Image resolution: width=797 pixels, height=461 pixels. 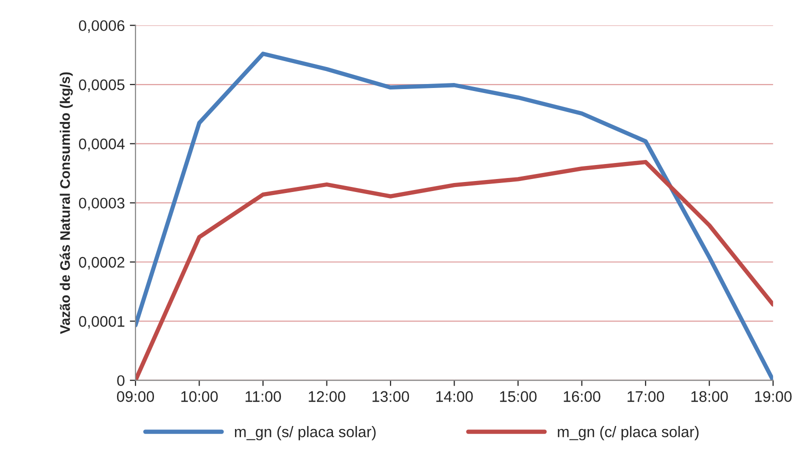 I want to click on y-tick-label: 0,0002, so click(x=101, y=263).